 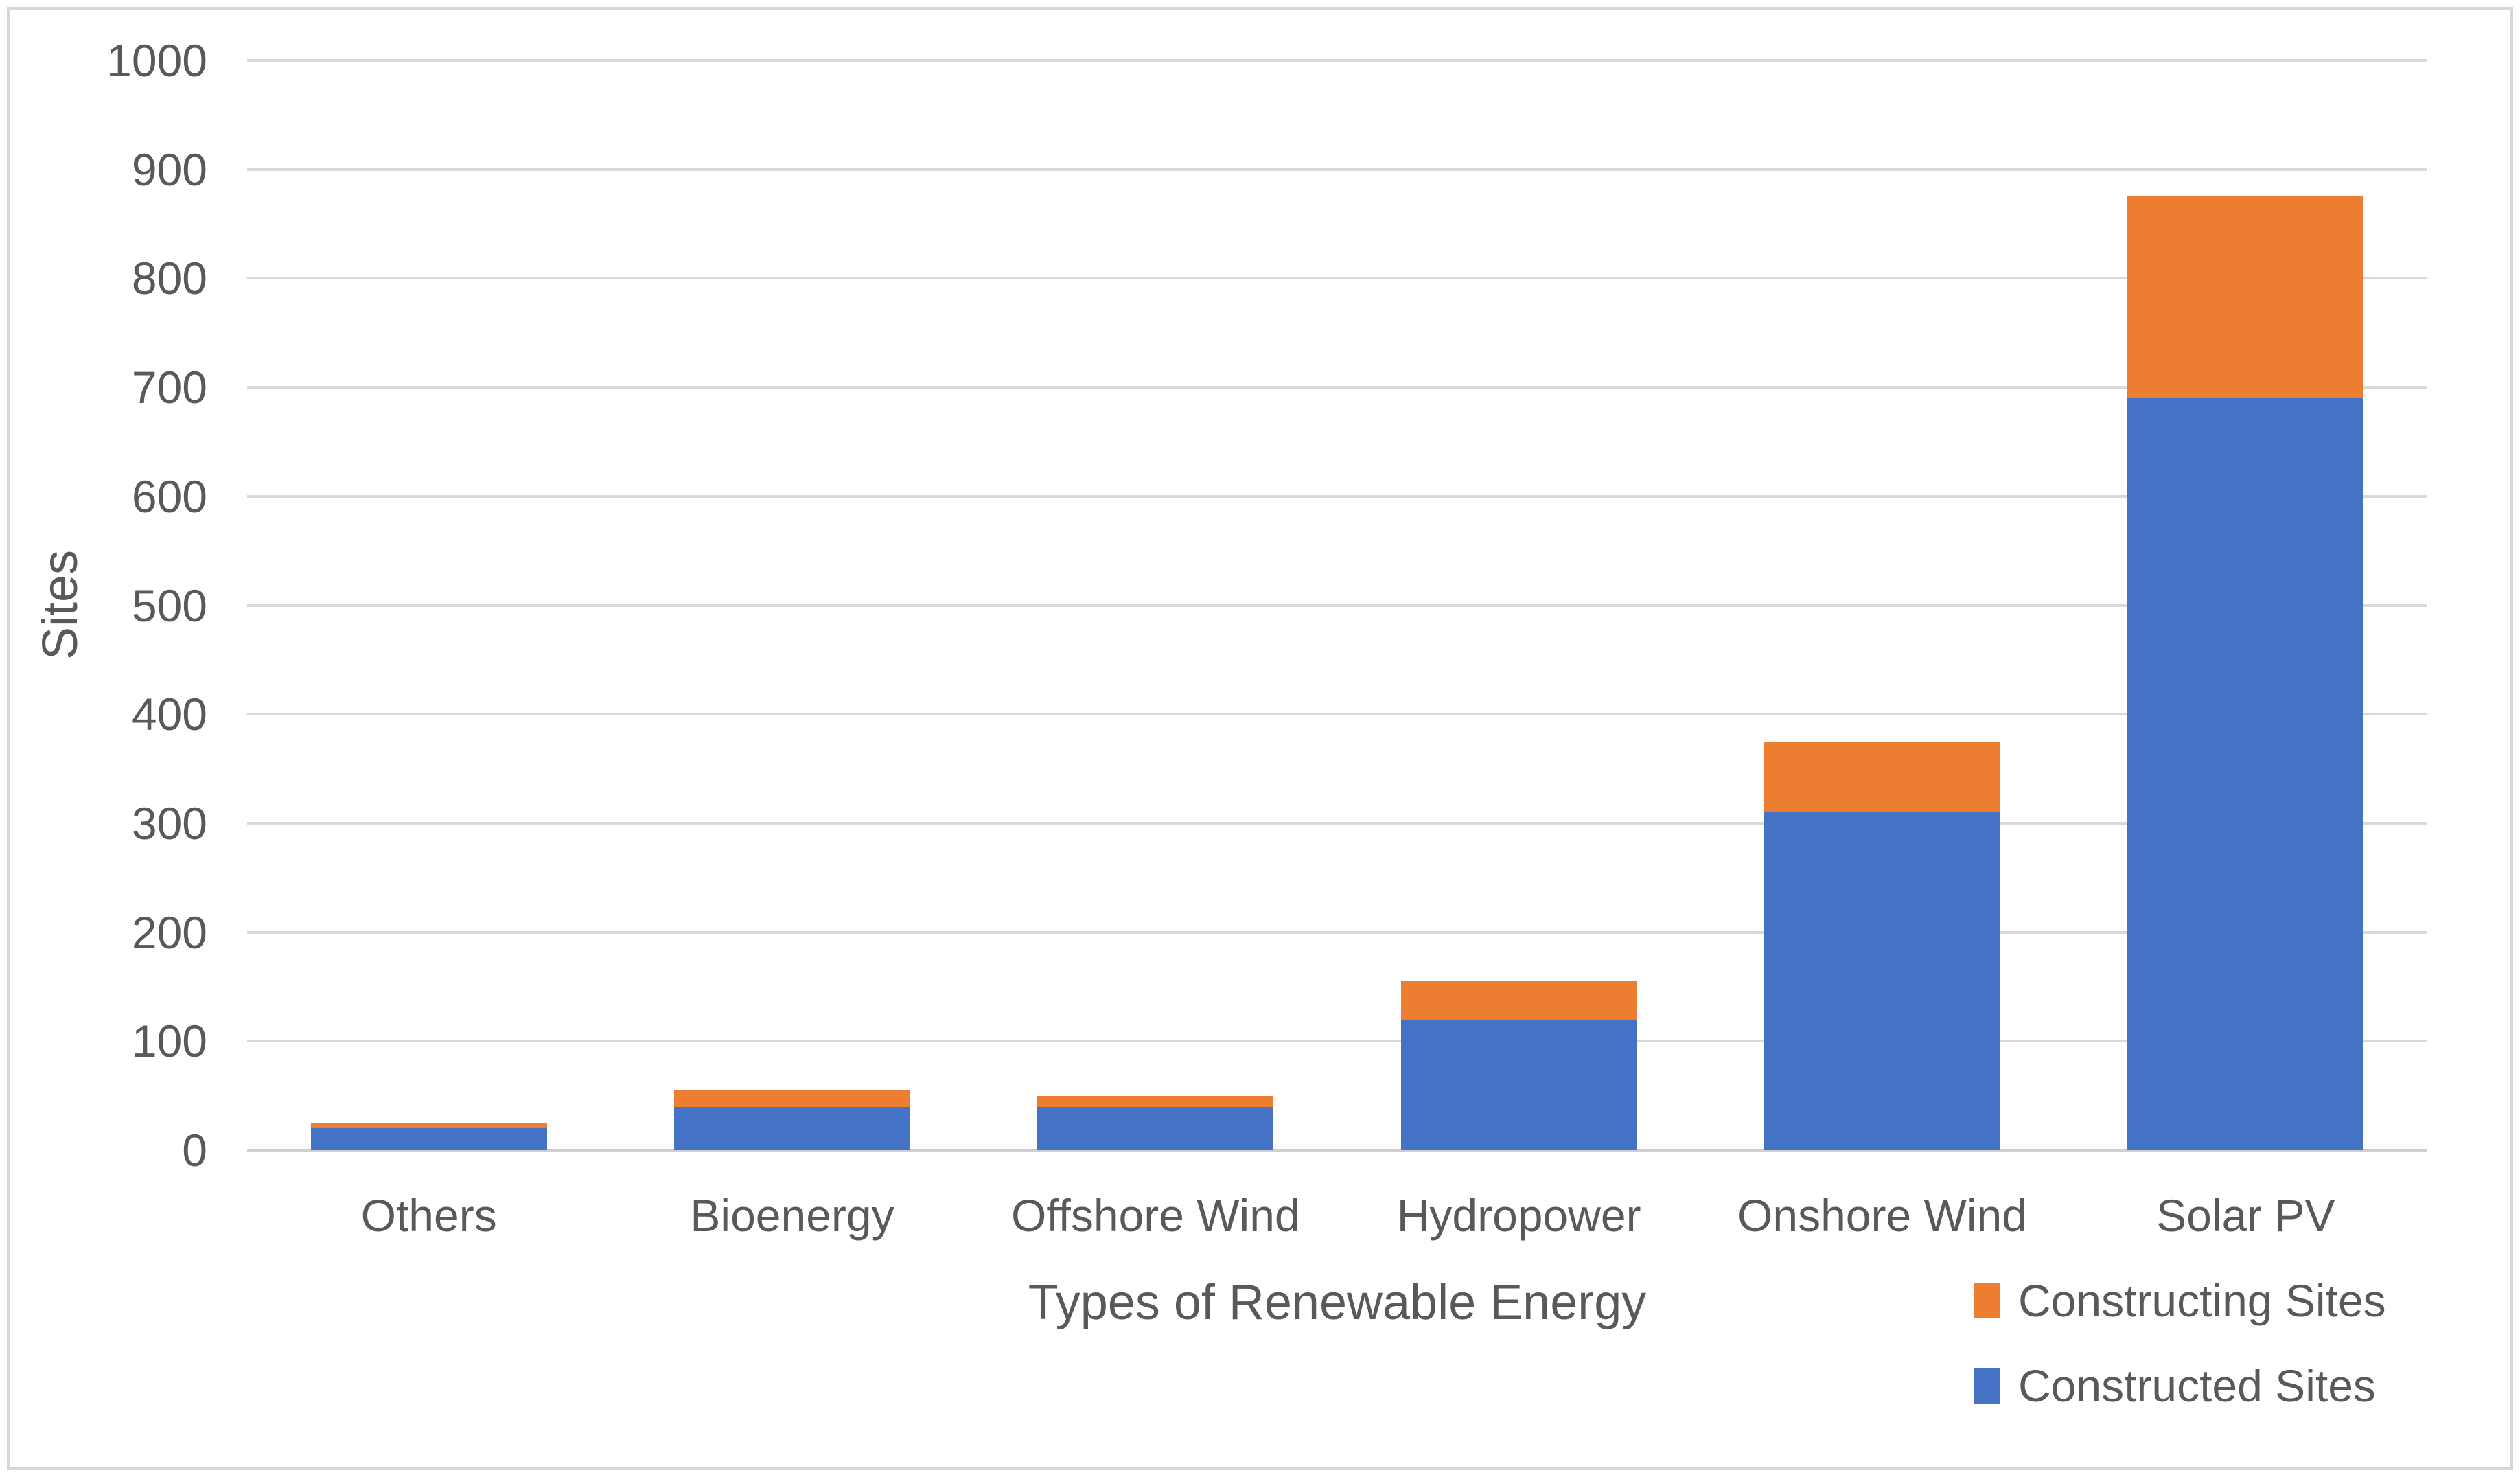 What do you see at coordinates (60, 605) in the screenshot?
I see `y-axis-title: Sites` at bounding box center [60, 605].